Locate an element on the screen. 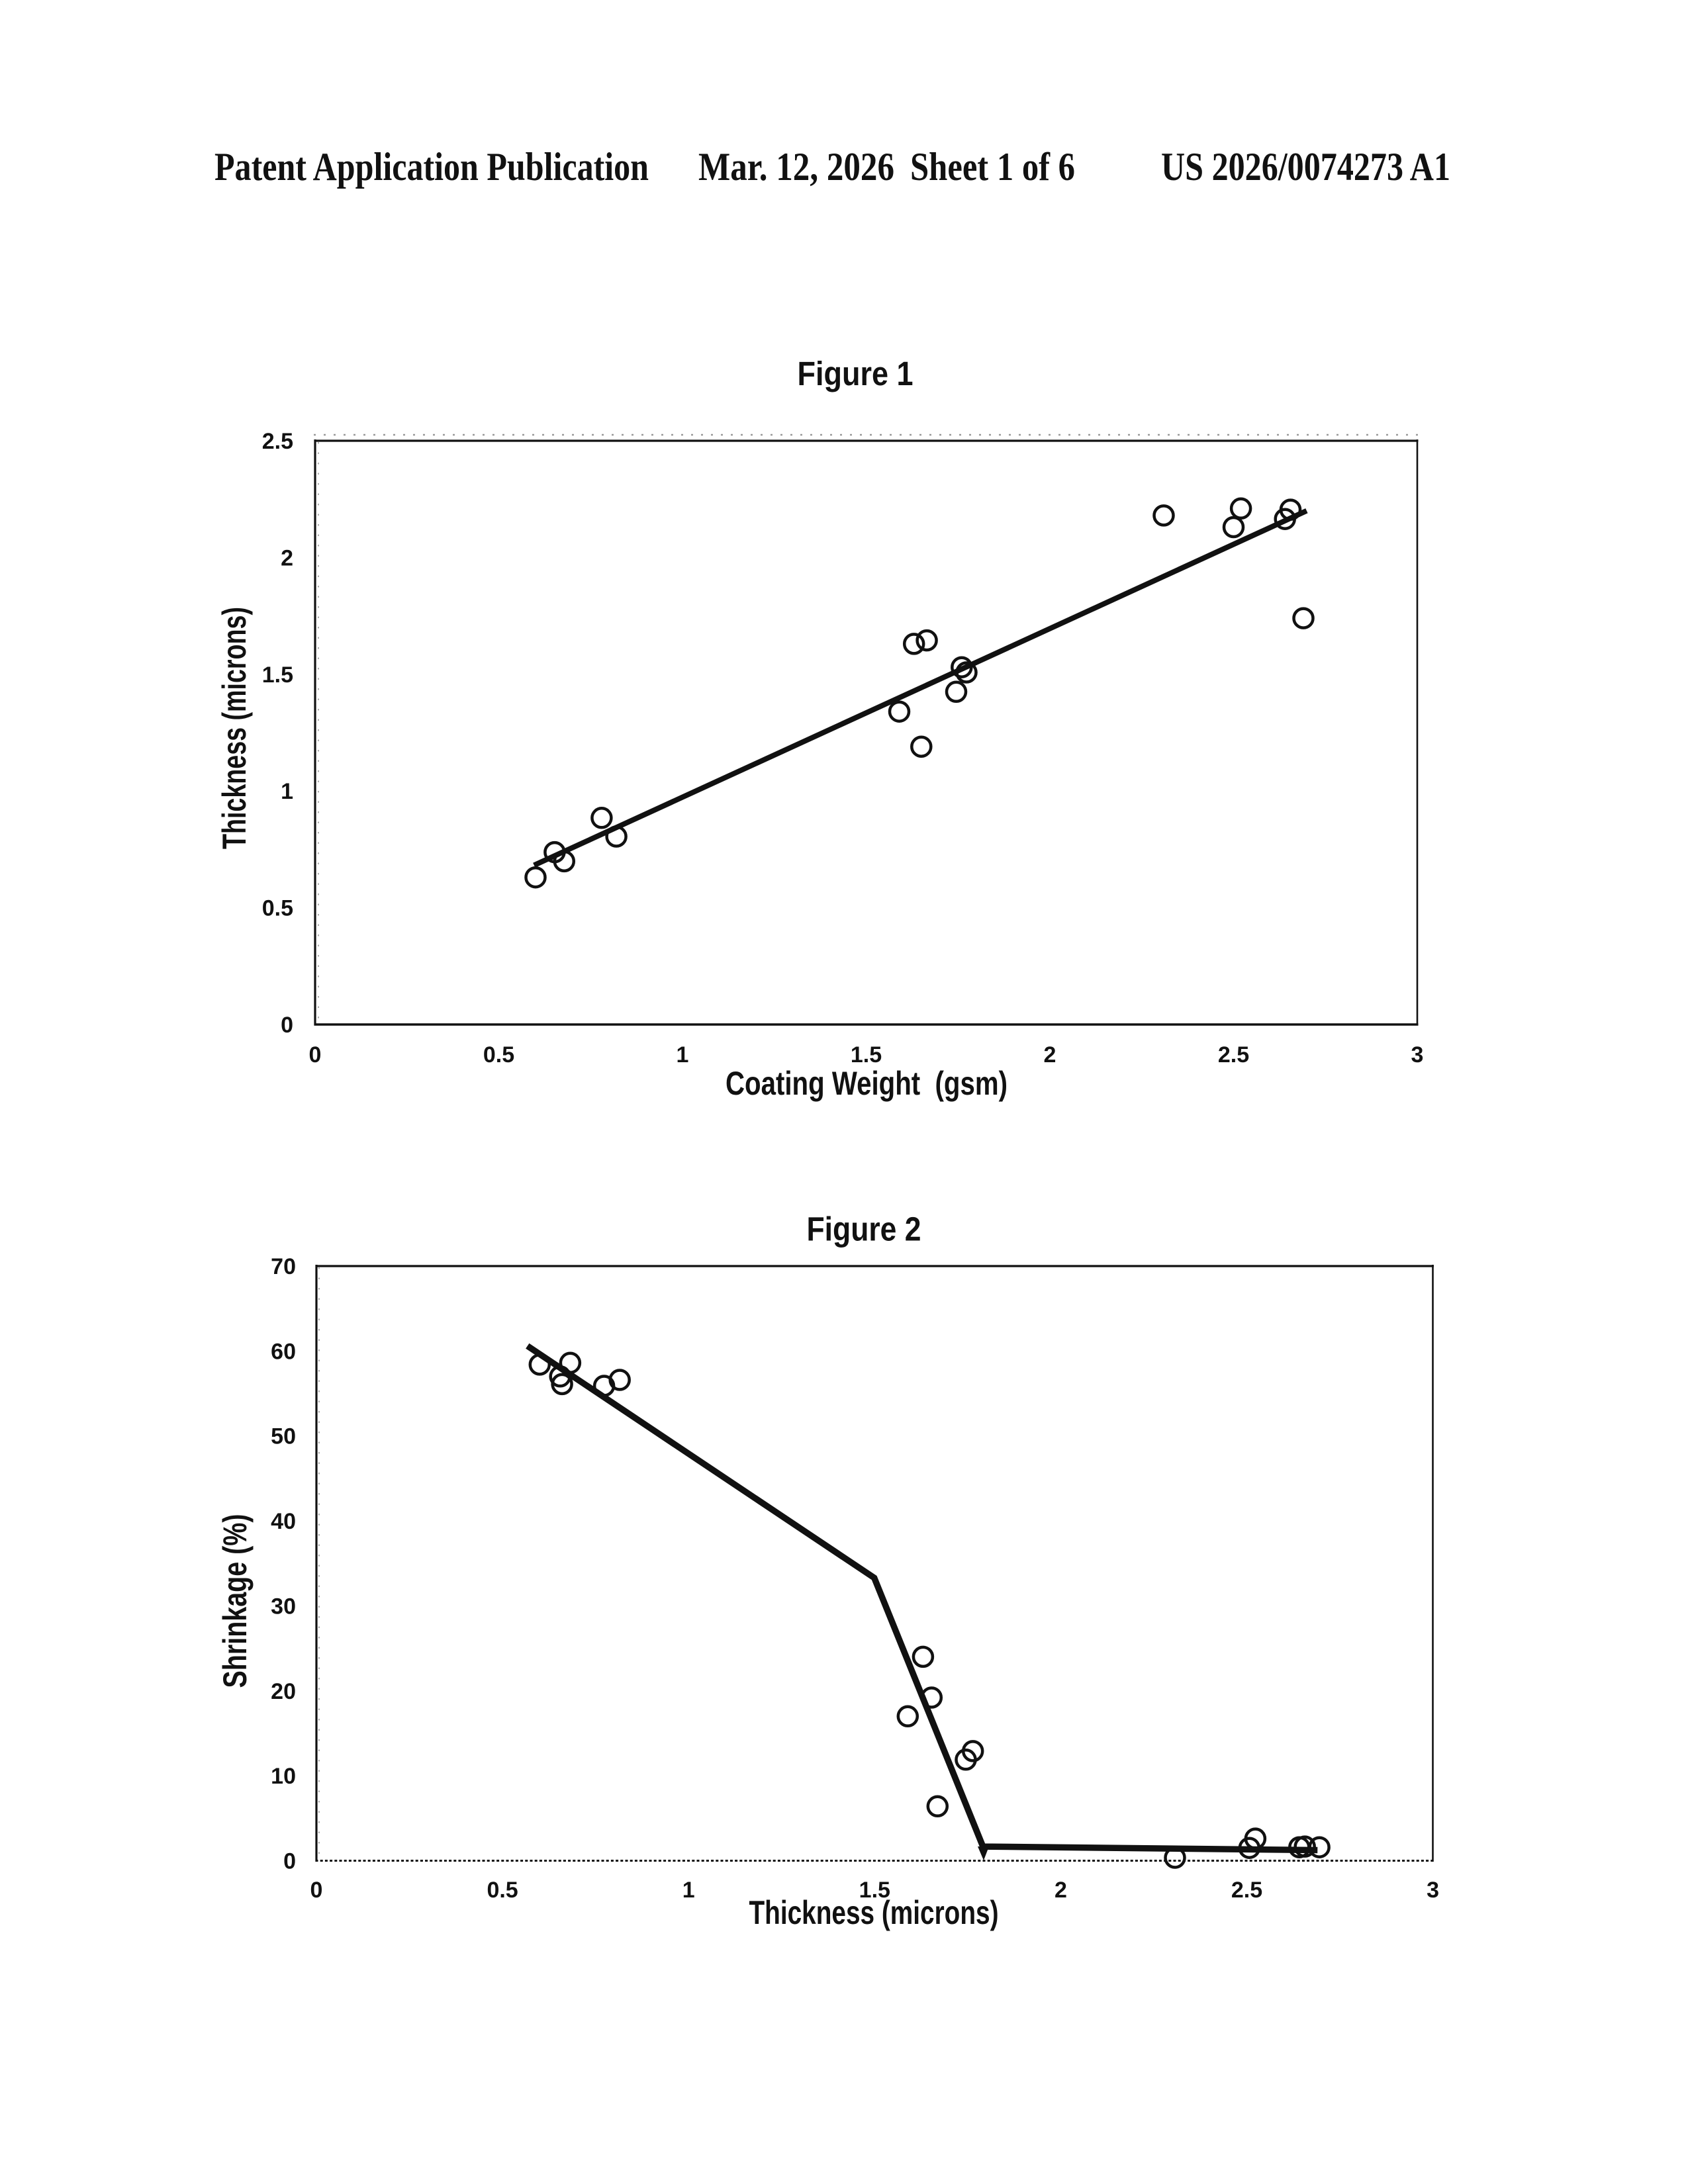 The width and height of the screenshot is (1688, 2184). svg-text: 60 is located at coordinates (283, 1351).